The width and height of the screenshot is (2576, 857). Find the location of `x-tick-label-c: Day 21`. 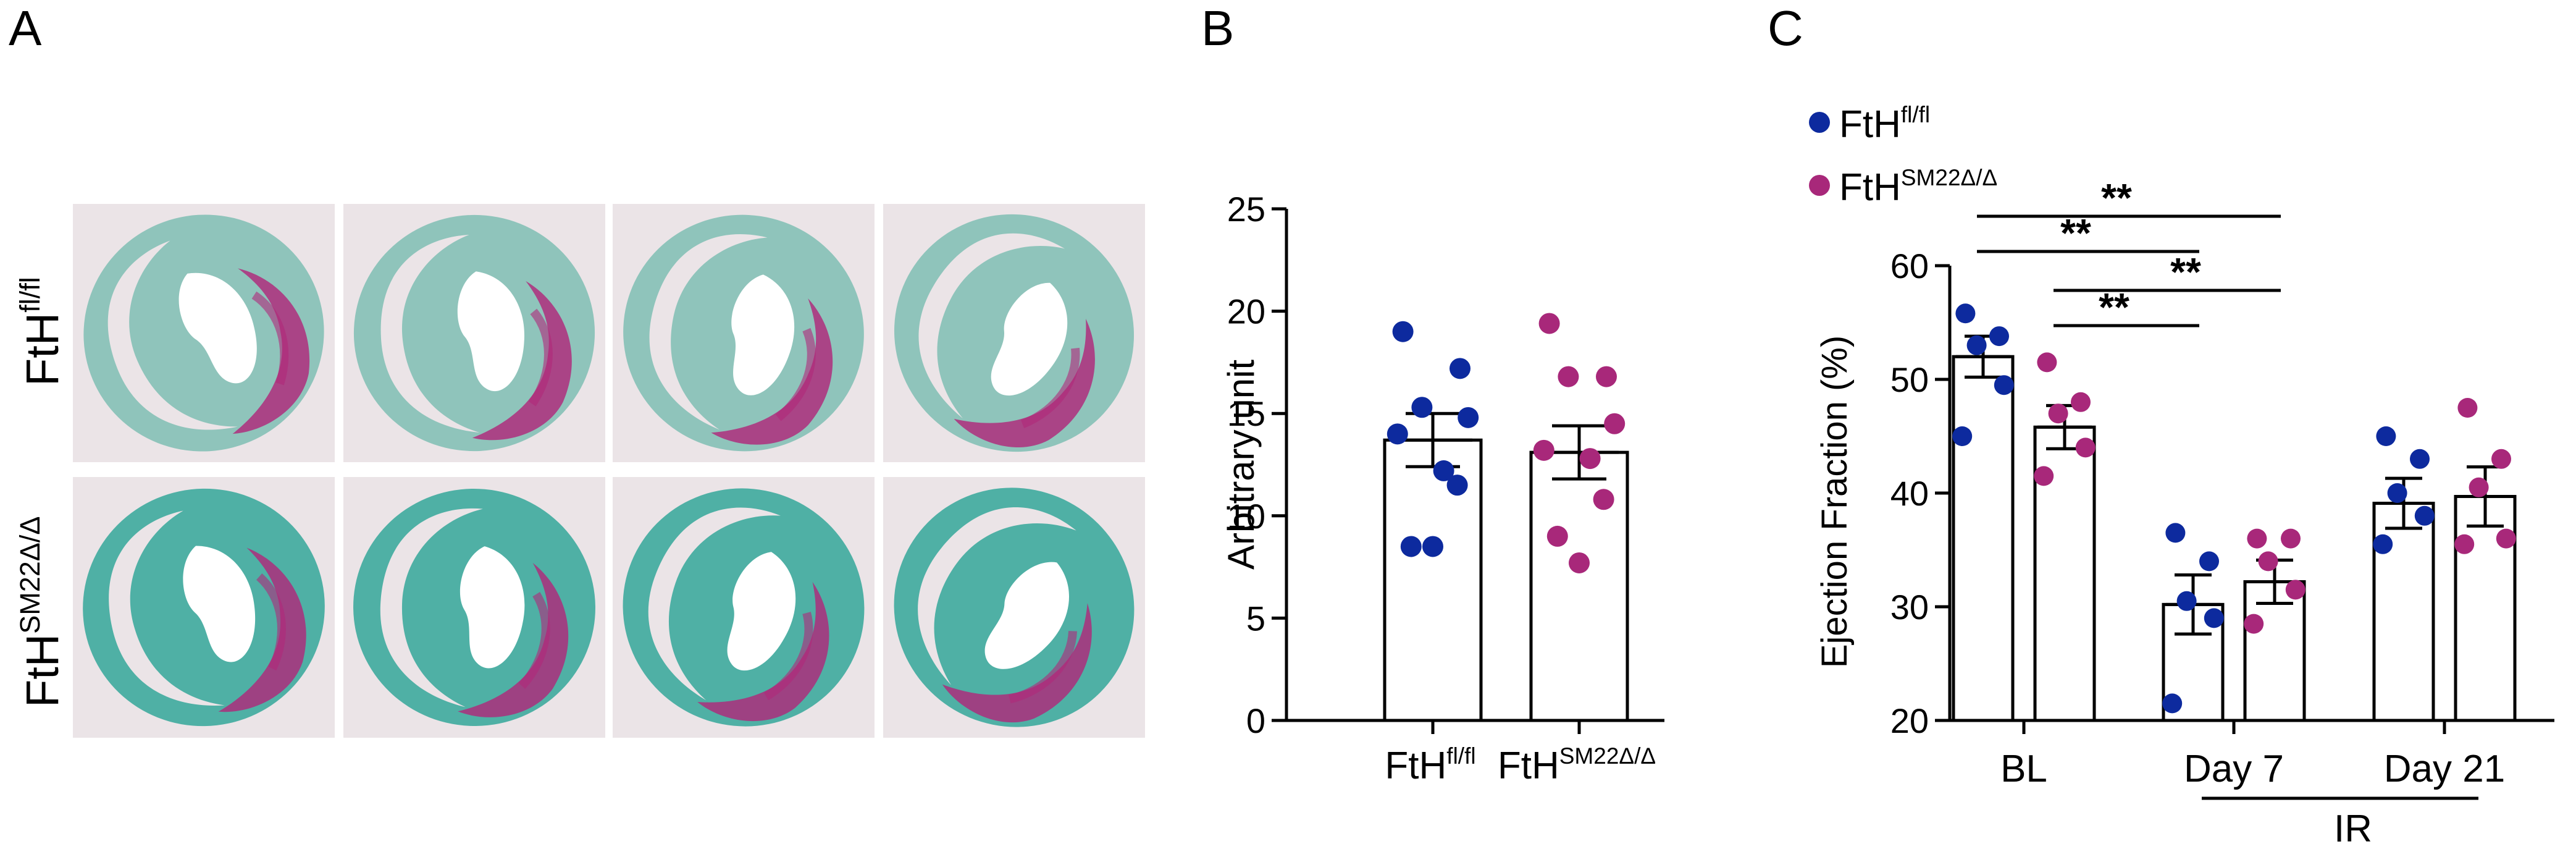

x-tick-label-c: Day 21 is located at coordinates (2444, 769).